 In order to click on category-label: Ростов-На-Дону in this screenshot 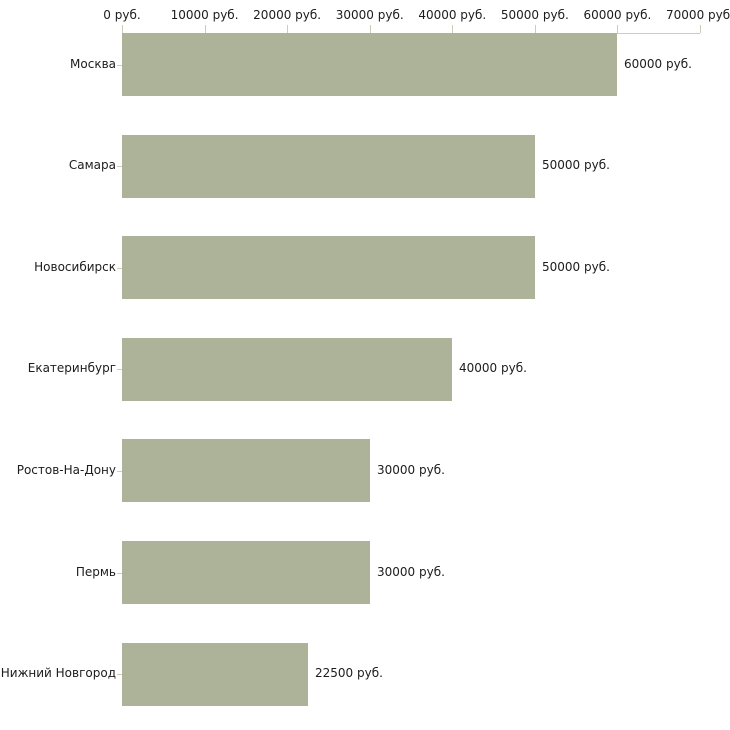, I will do `click(66, 470)`.